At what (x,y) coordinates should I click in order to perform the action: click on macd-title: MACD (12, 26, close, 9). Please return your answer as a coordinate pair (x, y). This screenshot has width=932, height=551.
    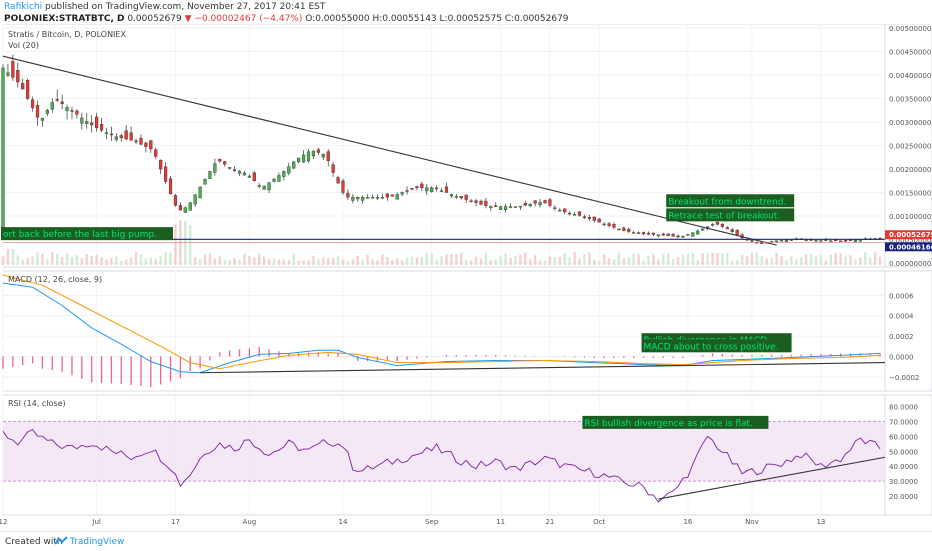
    Looking at the image, I should click on (55, 279).